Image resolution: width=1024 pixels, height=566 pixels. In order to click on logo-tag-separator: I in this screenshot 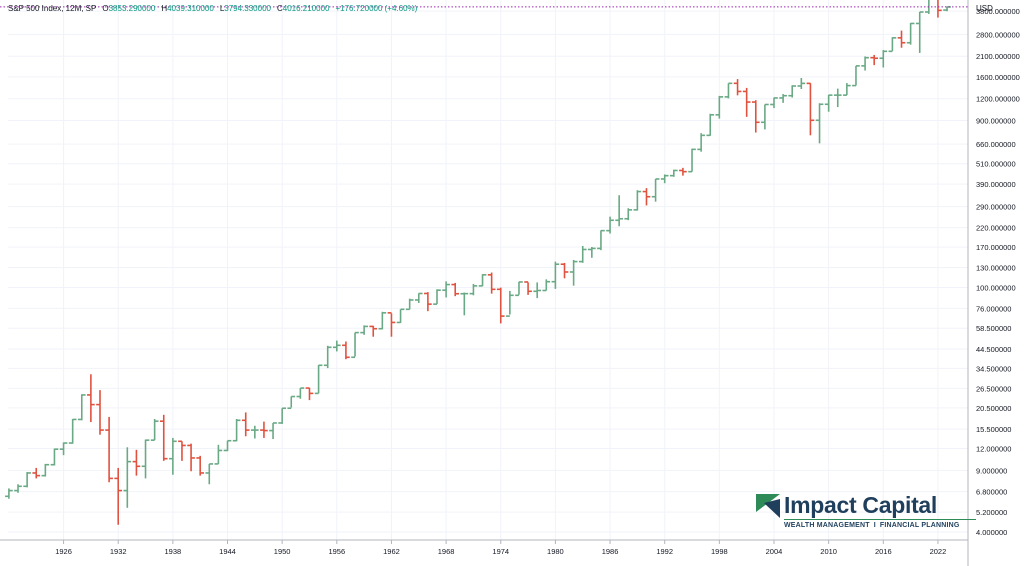, I will do `click(874, 525)`.